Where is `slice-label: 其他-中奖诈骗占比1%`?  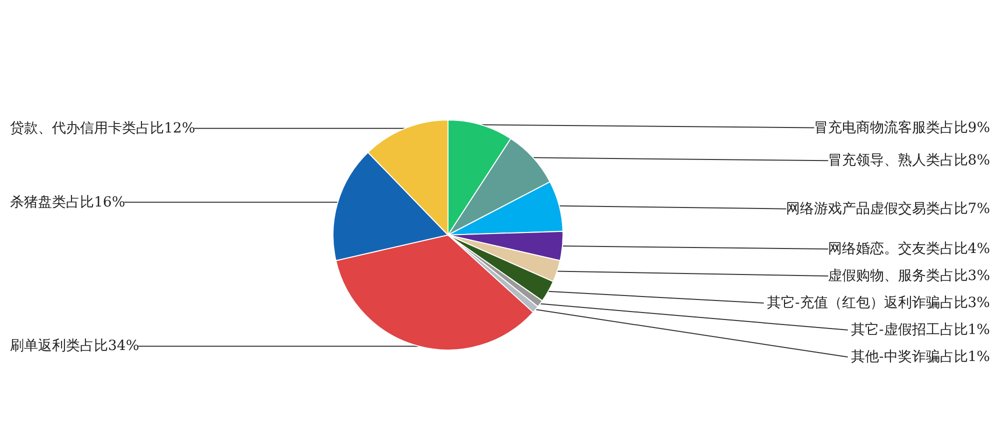 slice-label: 其他-中奖诈骗占比1% is located at coordinates (920, 357).